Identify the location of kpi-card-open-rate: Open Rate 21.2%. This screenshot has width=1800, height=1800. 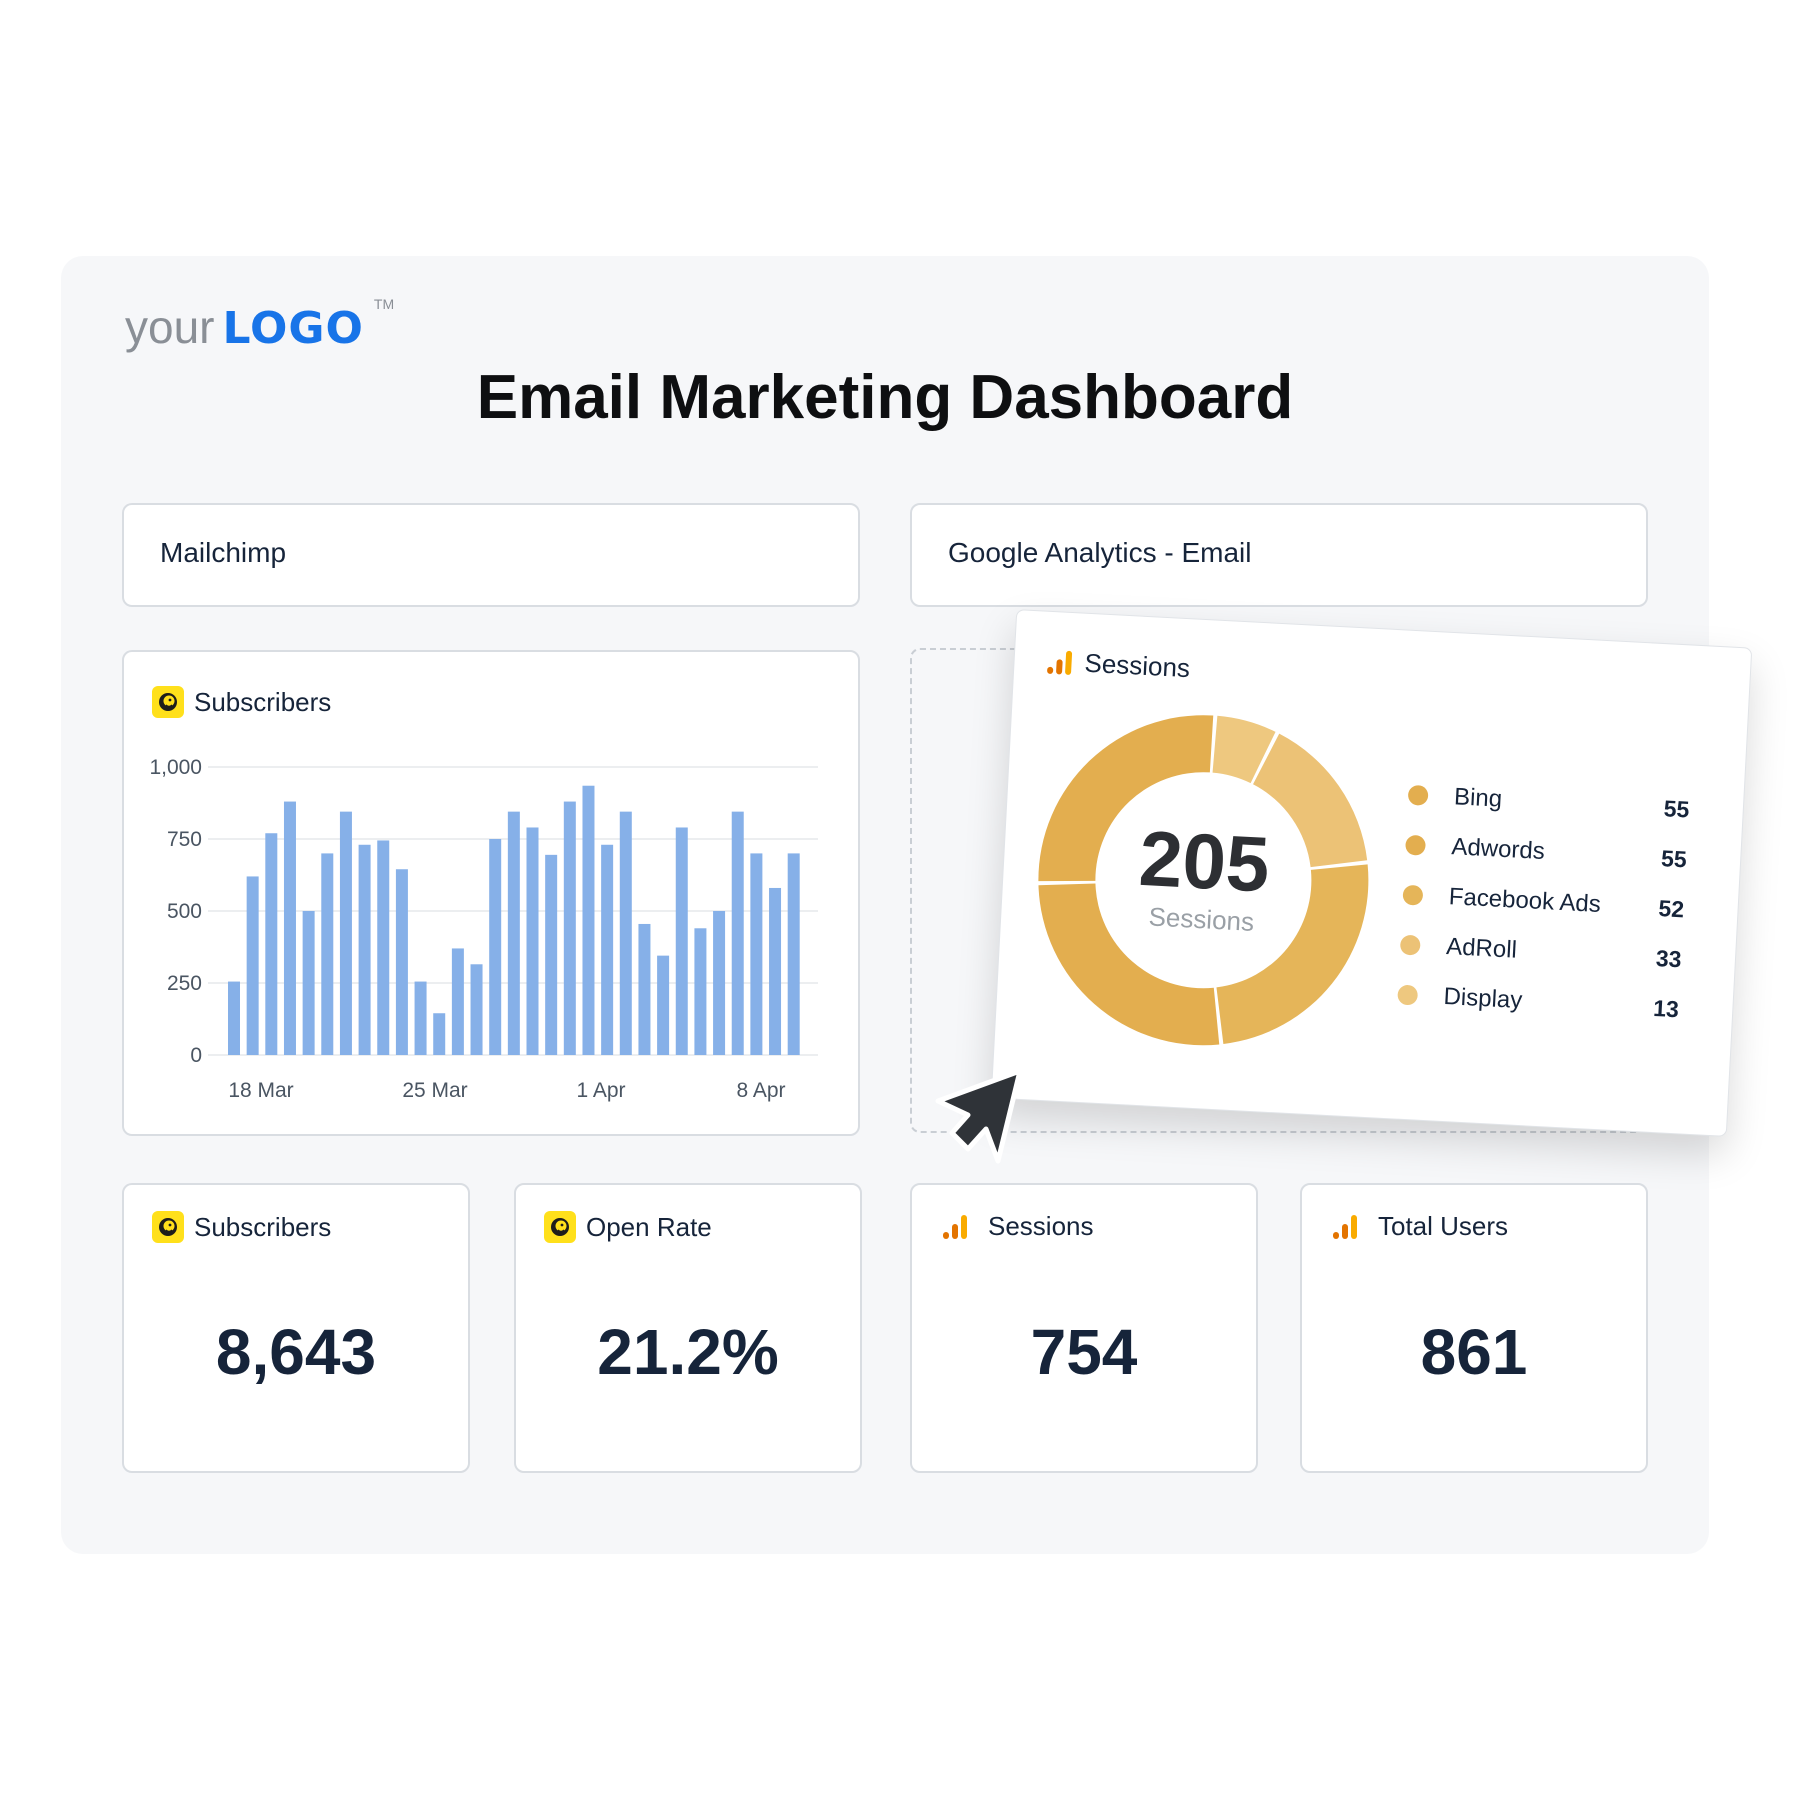
(688, 1328).